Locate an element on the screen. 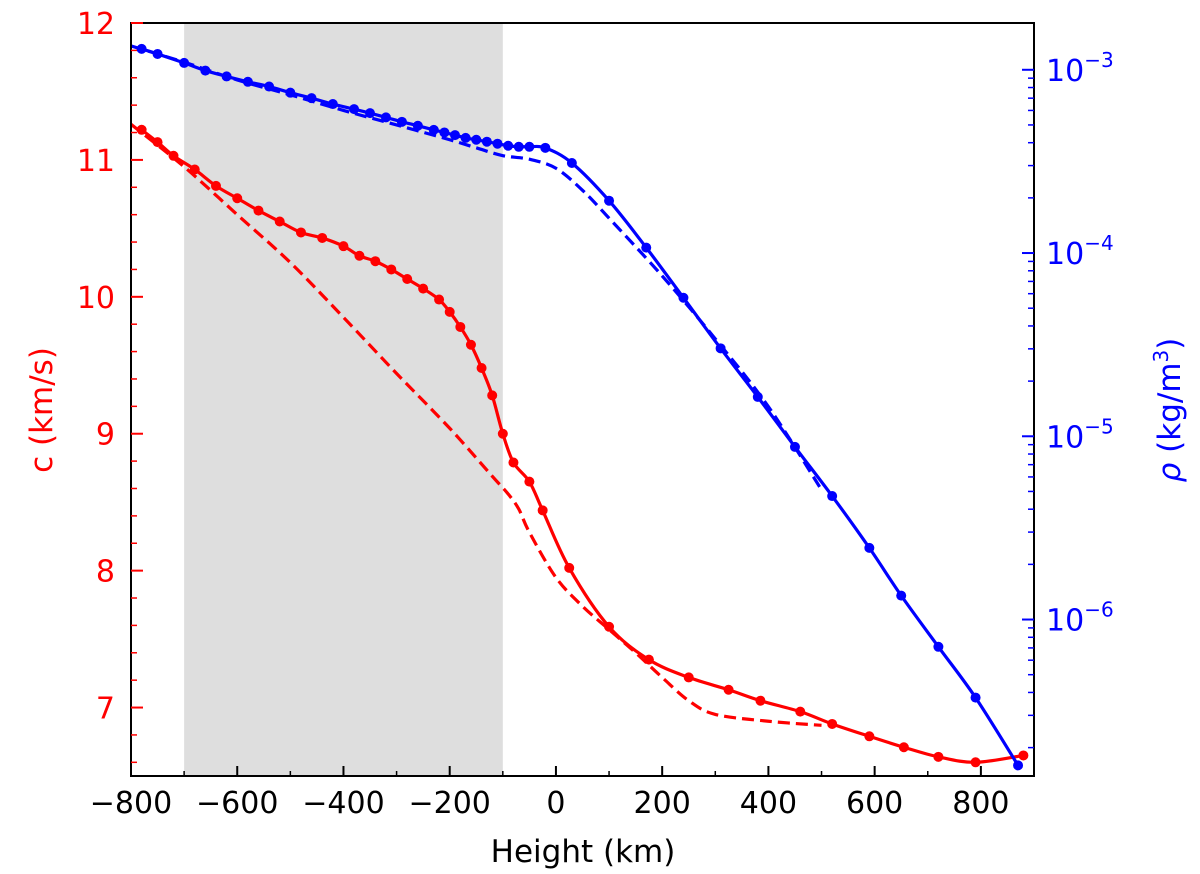 The width and height of the screenshot is (1200, 874). x-tick-label: 800 is located at coordinates (980, 803).